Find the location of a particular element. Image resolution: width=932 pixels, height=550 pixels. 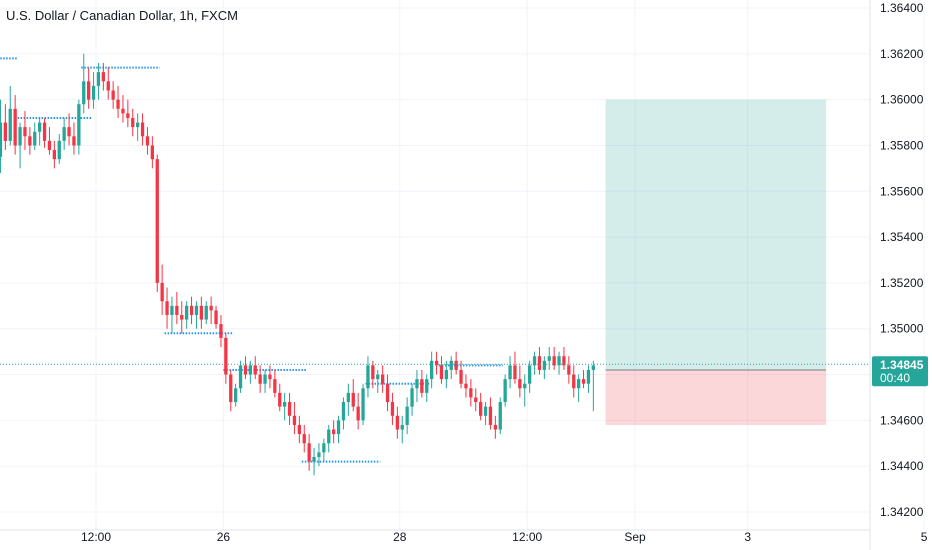

time-tick-label: 5 is located at coordinates (924, 537).